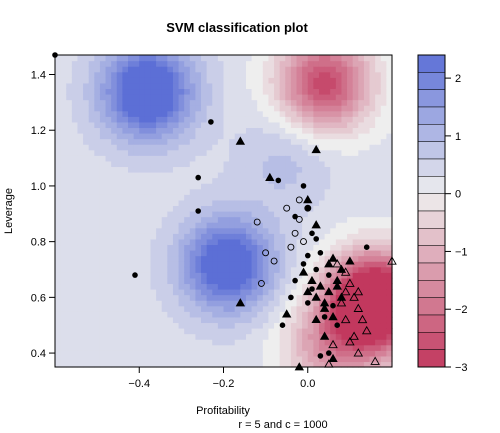 The height and width of the screenshot is (433, 500). I want to click on data-point-filled-circle, so click(211, 122).